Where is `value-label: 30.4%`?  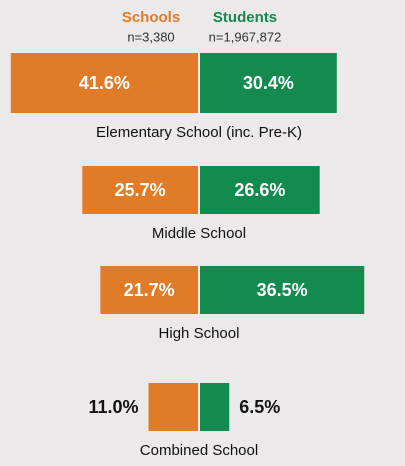 value-label: 30.4% is located at coordinates (268, 83).